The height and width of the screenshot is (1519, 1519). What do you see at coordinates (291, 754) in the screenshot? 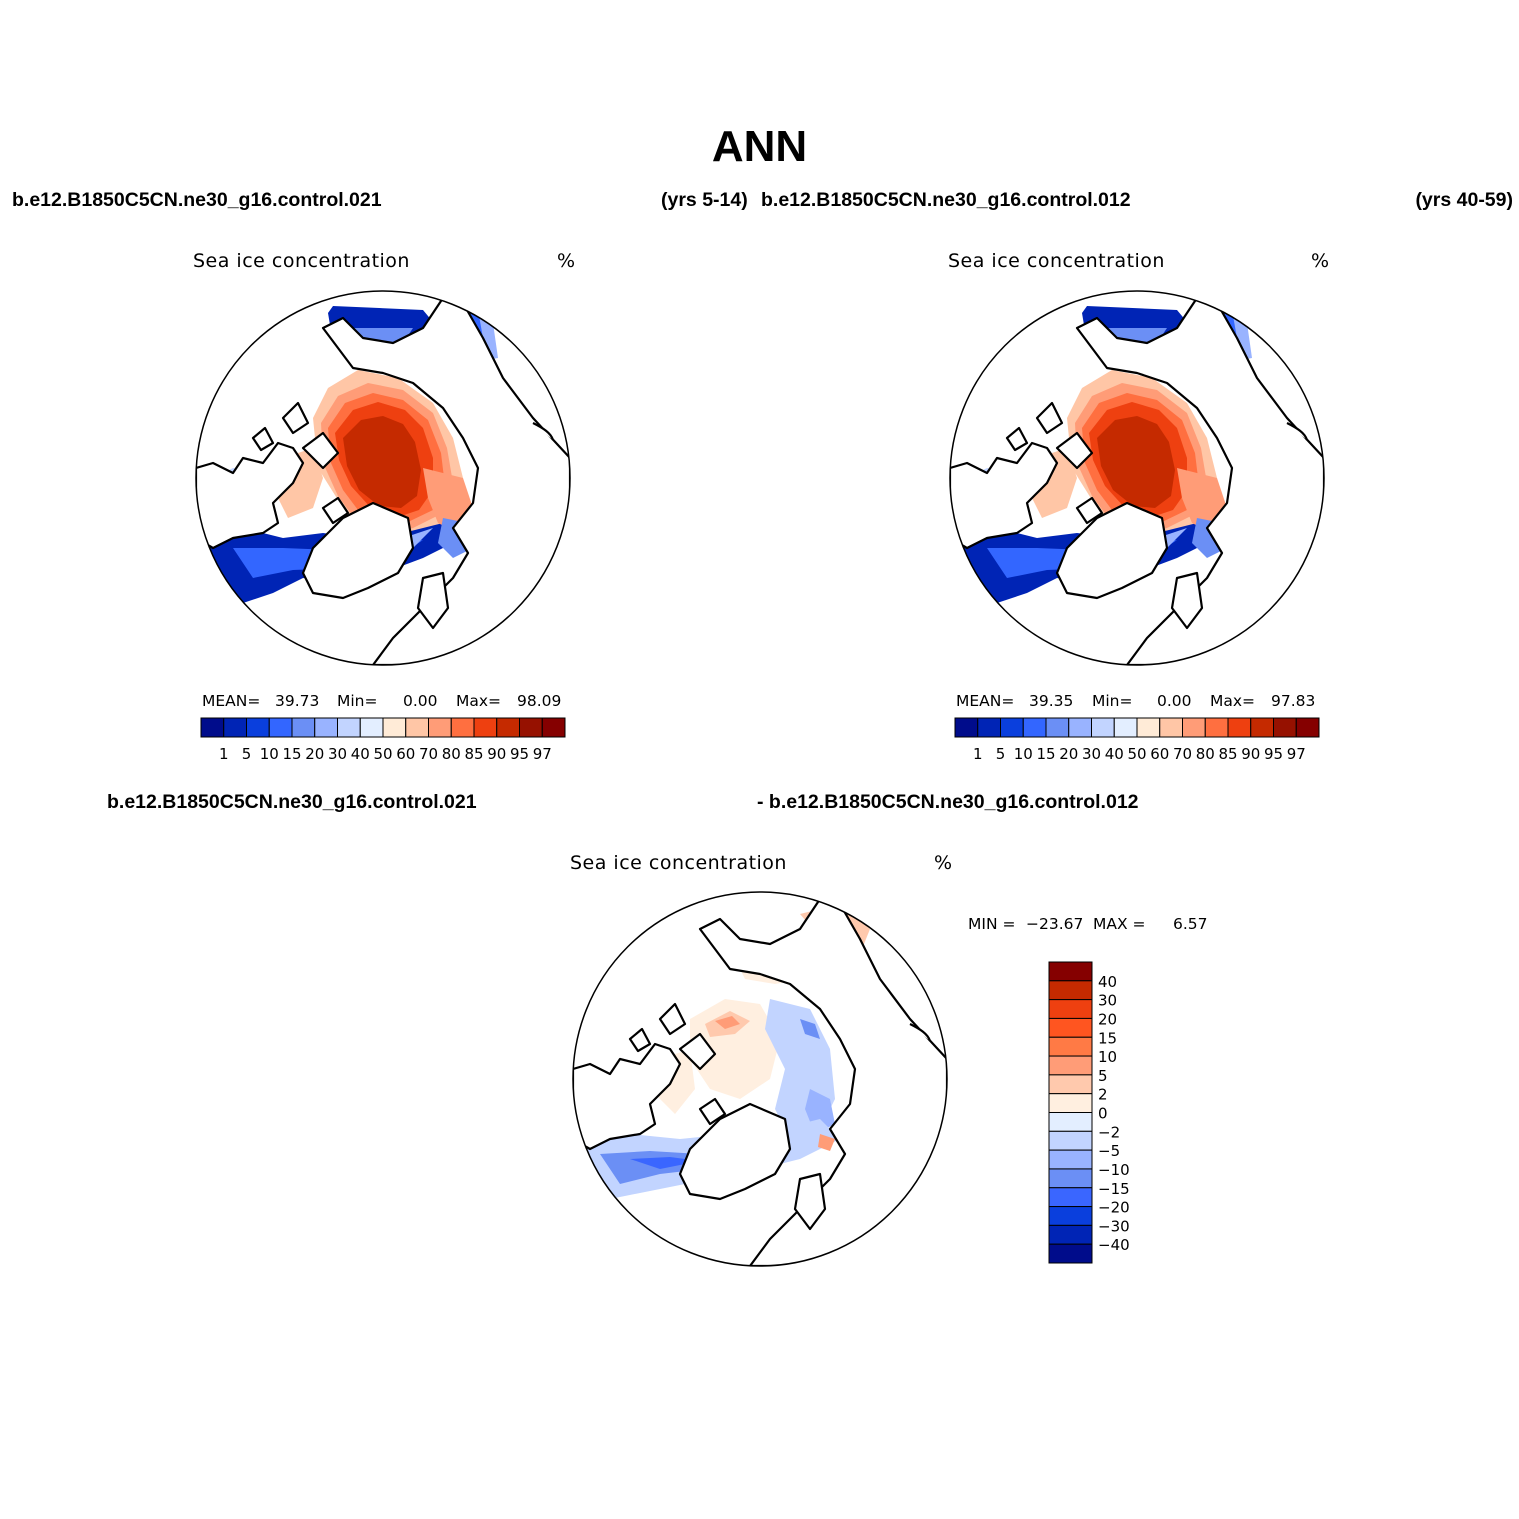
I see `panel1-colorbar-tick-label: 15` at bounding box center [291, 754].